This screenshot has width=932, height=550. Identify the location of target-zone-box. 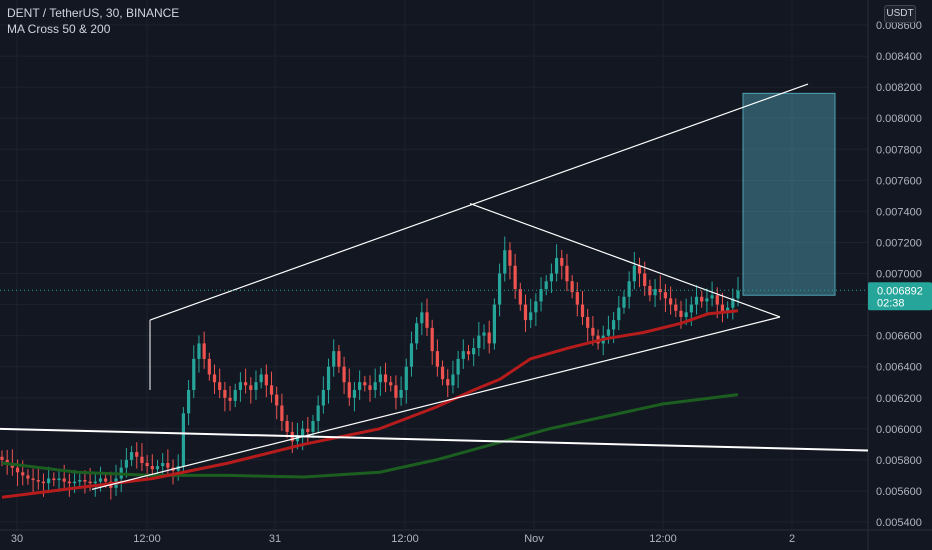
(789, 194).